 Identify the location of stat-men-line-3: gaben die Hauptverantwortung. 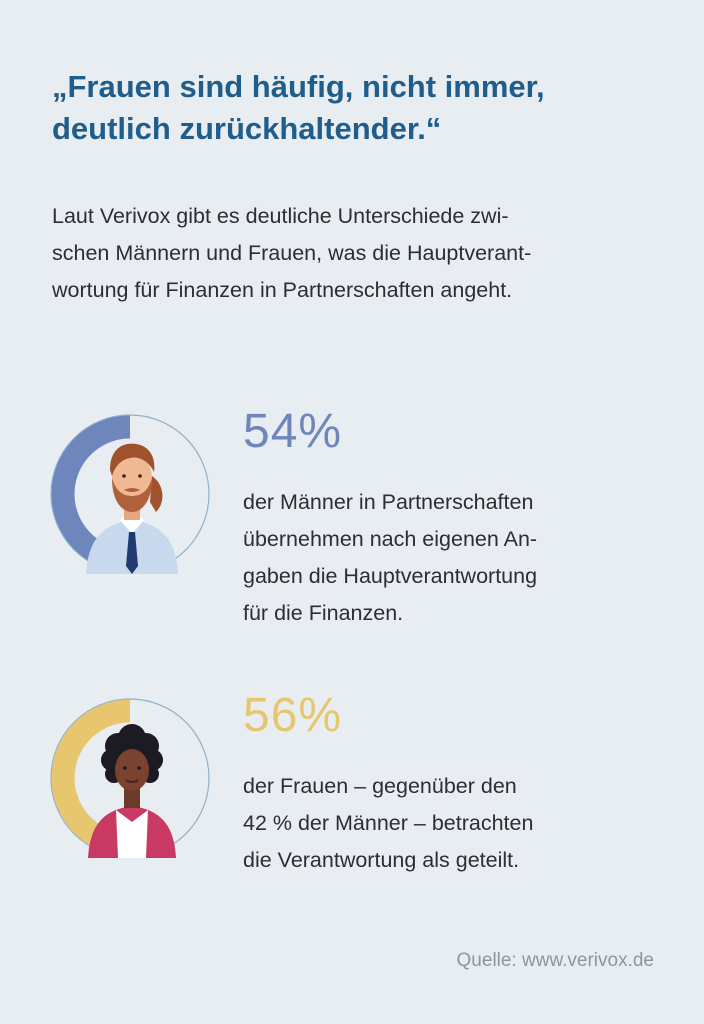
(390, 576).